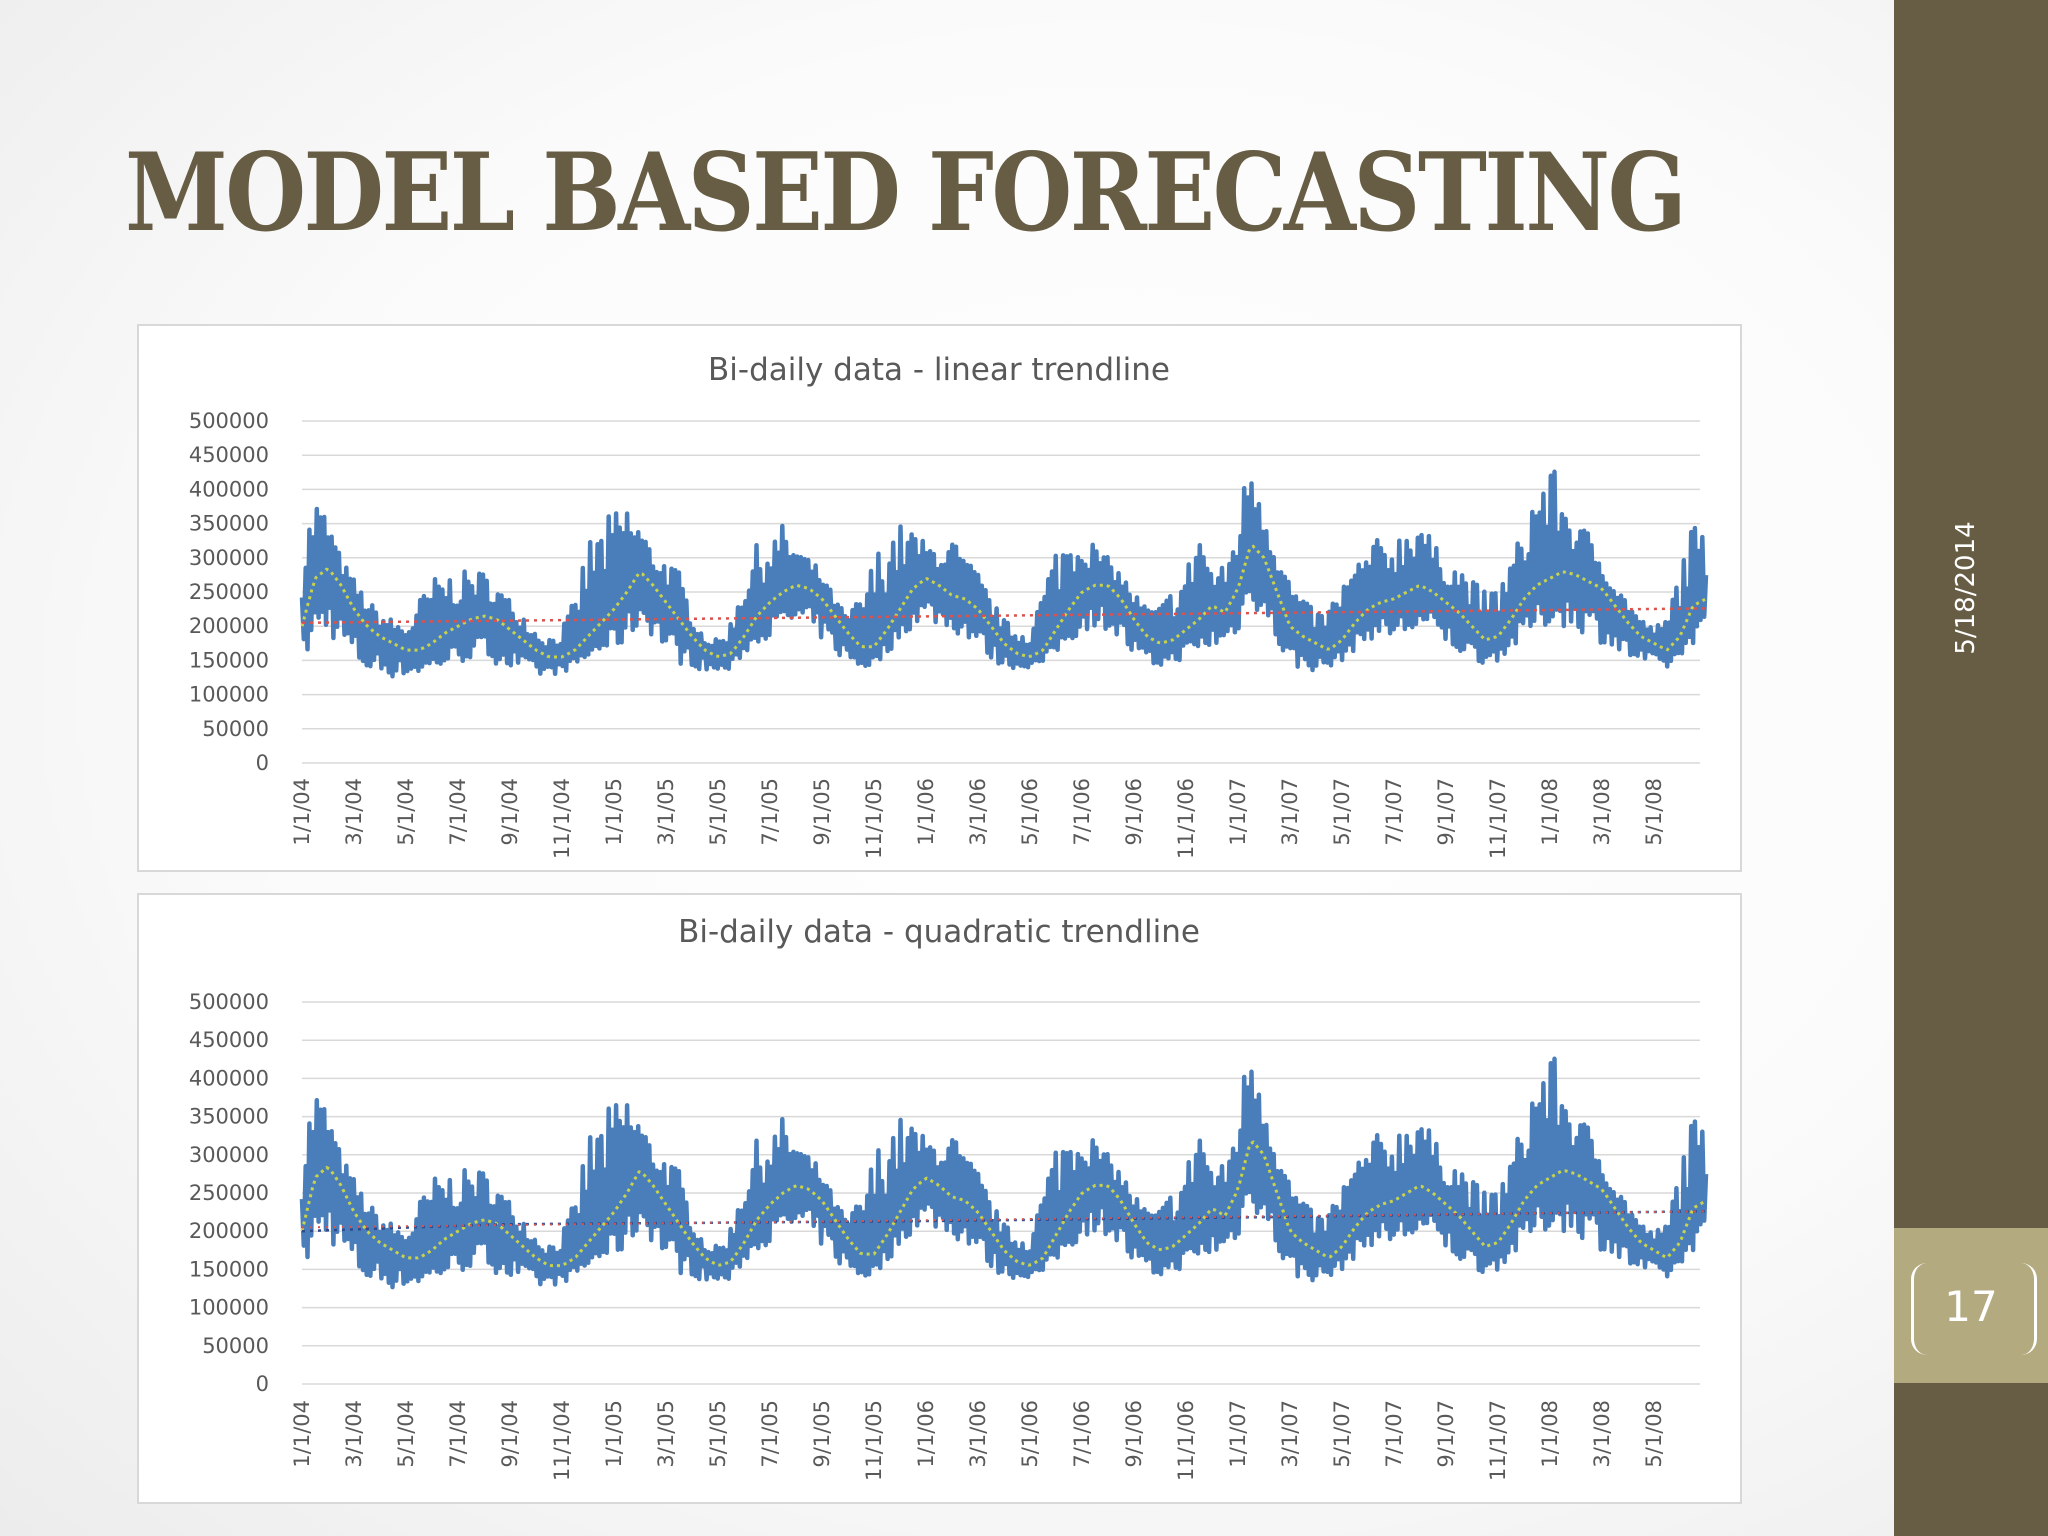 The width and height of the screenshot is (2048, 1536). Describe the element at coordinates (939, 932) in the screenshot. I see `chart-title: Bi-daily data - quadratic trendline` at that location.